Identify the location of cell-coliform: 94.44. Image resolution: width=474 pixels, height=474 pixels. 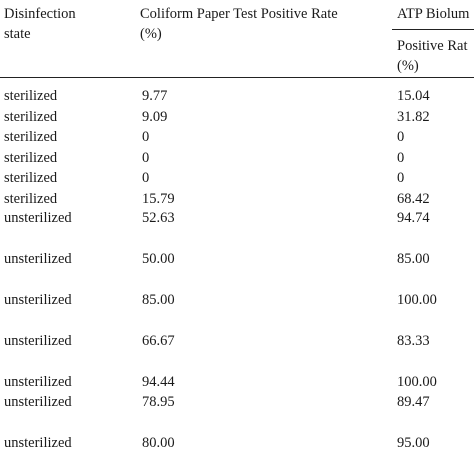
(158, 382).